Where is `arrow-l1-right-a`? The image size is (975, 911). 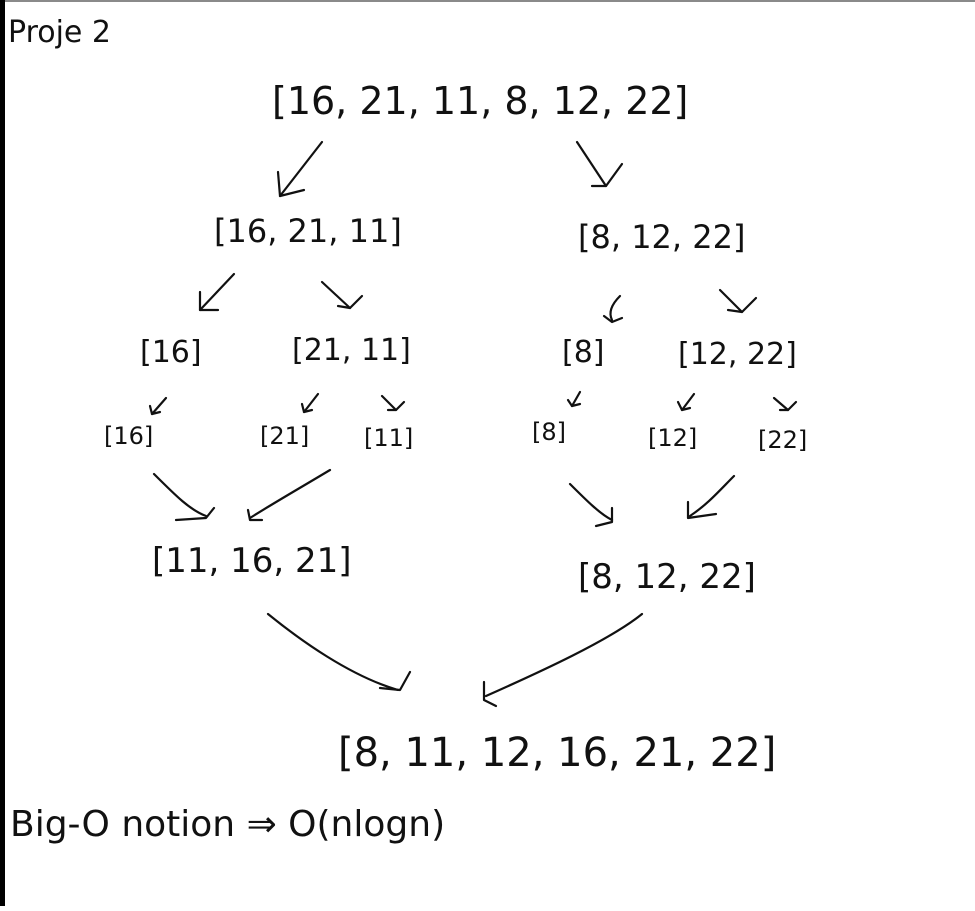 arrow-l1-right-a is located at coordinates (613, 309).